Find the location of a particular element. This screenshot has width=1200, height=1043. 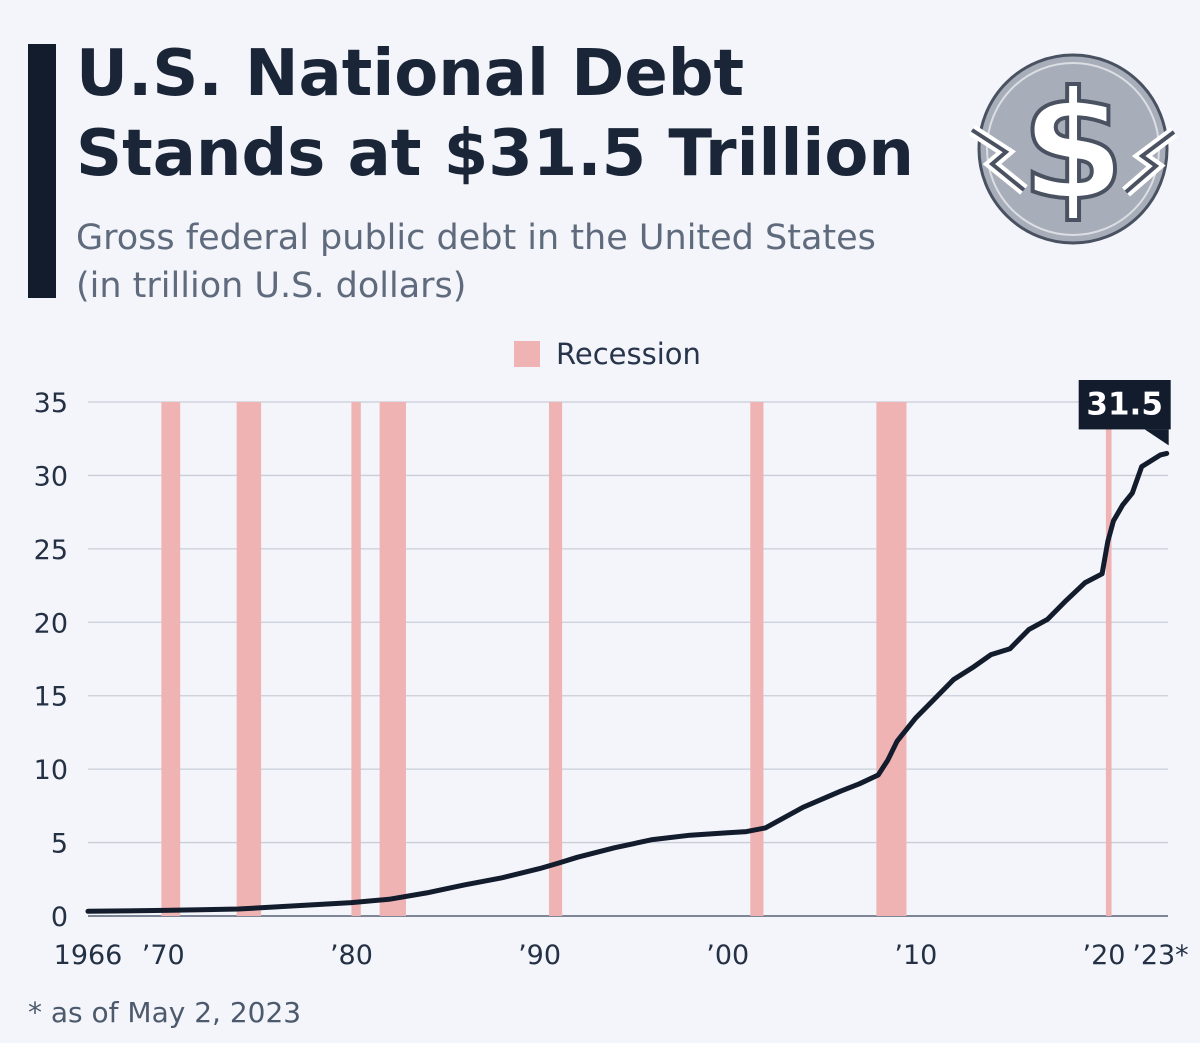

chart-legend: Recession is located at coordinates (607, 354).